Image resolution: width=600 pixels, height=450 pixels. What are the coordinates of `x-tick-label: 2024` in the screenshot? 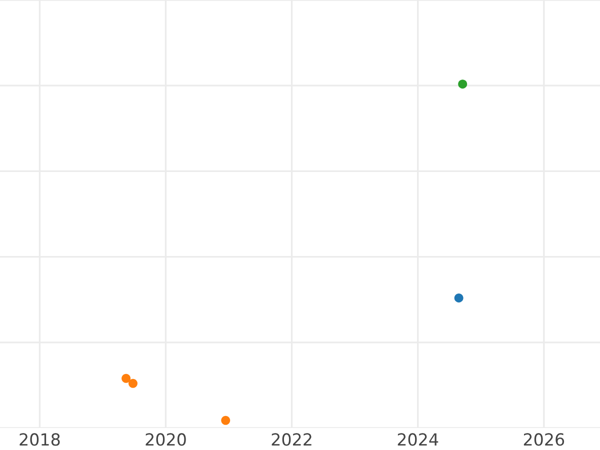 It's located at (418, 439).